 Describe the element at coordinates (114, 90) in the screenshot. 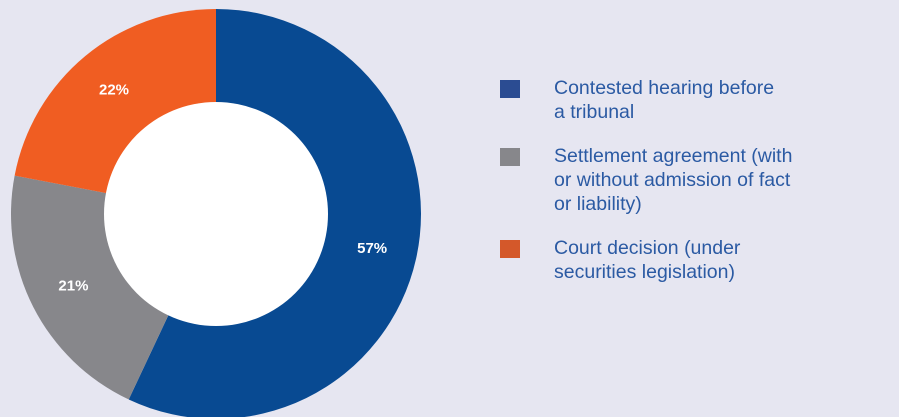

I see `slice-label-court-decision: 22%` at that location.